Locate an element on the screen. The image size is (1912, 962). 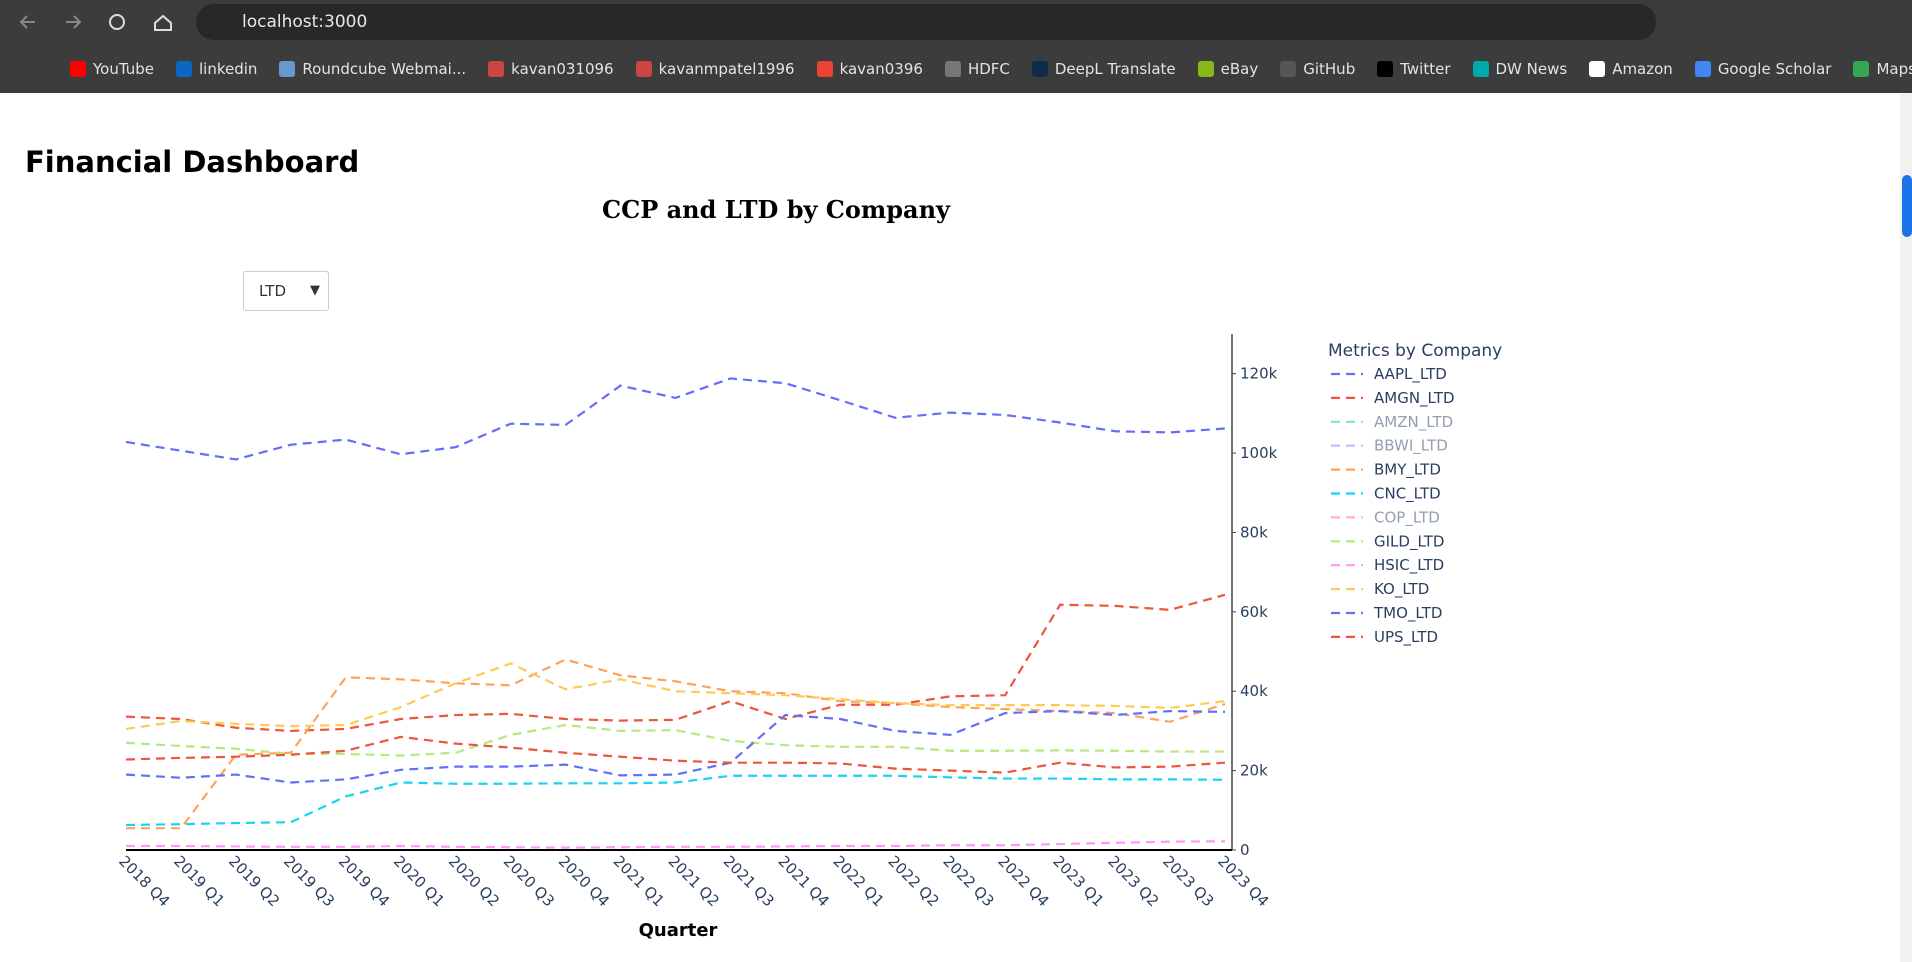
browser-toolbar: localhost:3000 is located at coordinates (956, 22).